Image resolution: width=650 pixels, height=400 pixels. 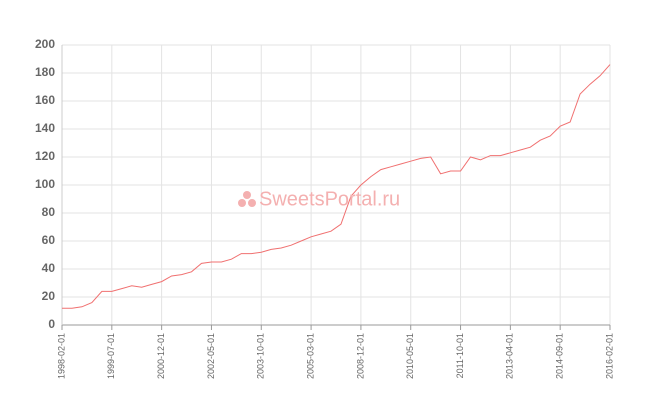 I want to click on x-tick-label: 2014-09-01, so click(x=560, y=356).